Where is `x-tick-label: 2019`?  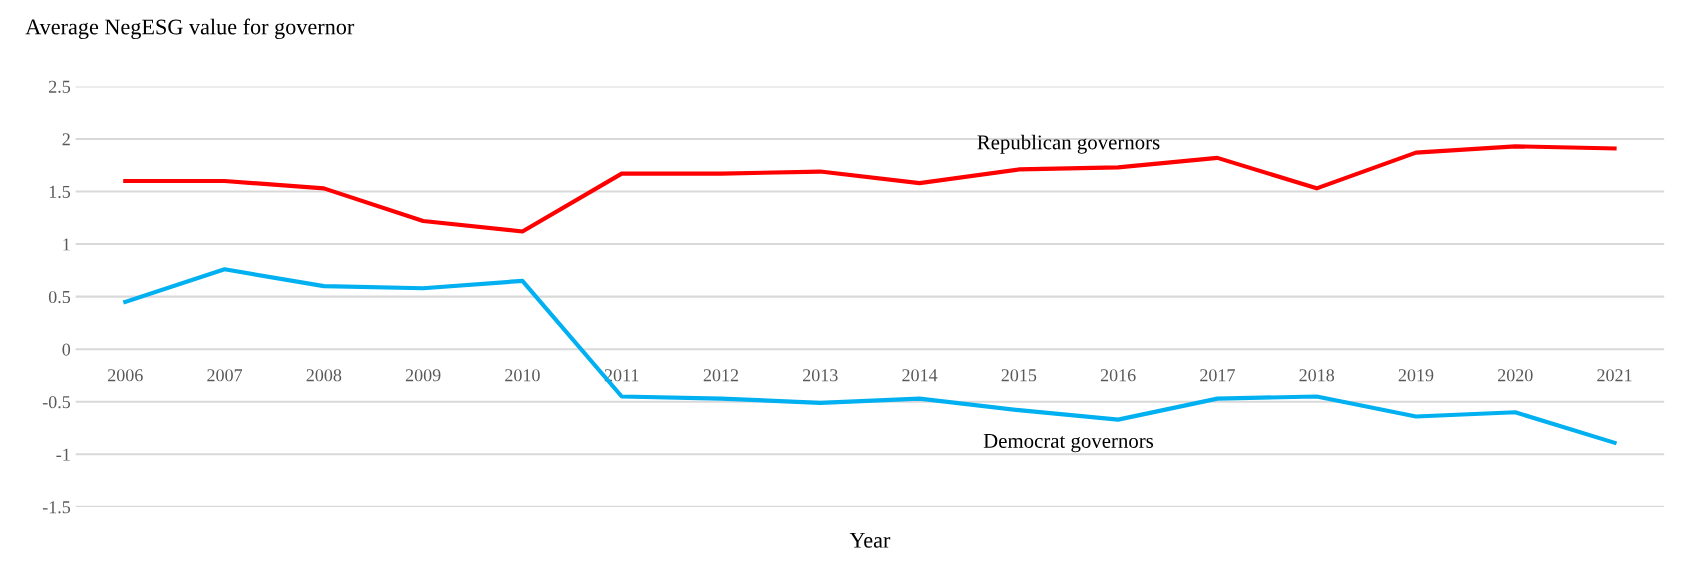
x-tick-label: 2019 is located at coordinates (1416, 375).